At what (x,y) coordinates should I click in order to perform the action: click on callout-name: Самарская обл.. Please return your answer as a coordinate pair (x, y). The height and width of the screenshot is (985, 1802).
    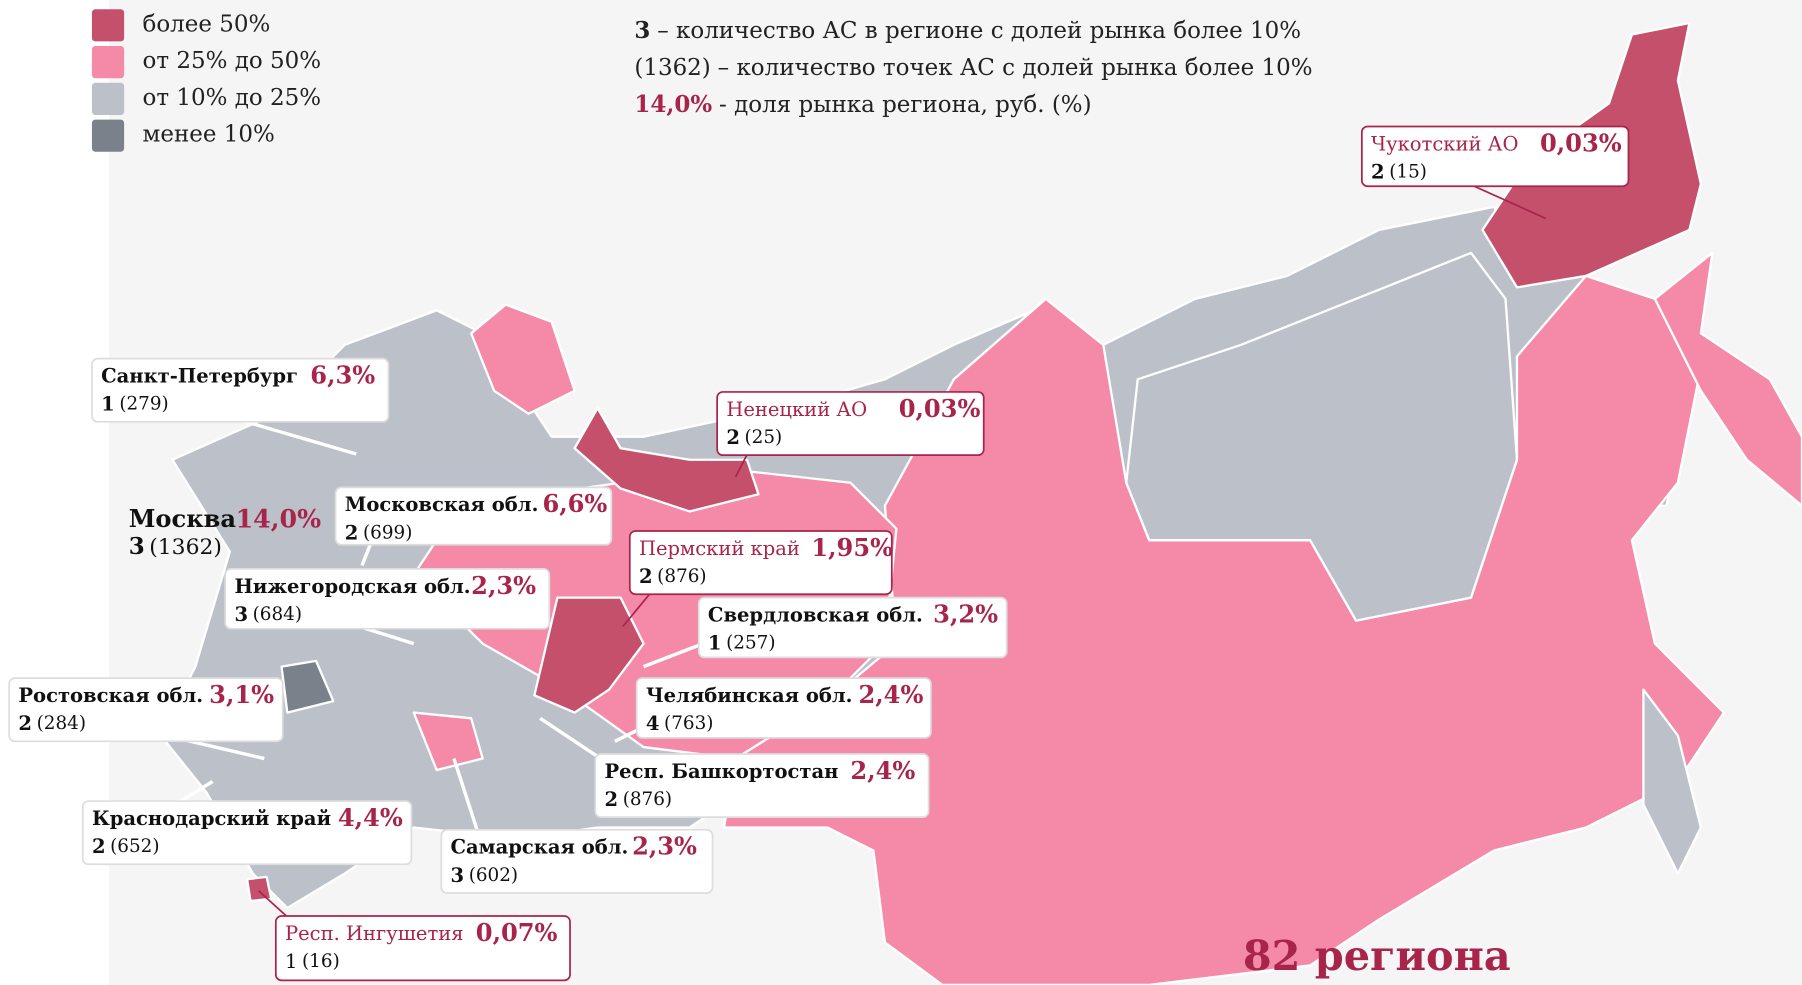
    Looking at the image, I should click on (539, 847).